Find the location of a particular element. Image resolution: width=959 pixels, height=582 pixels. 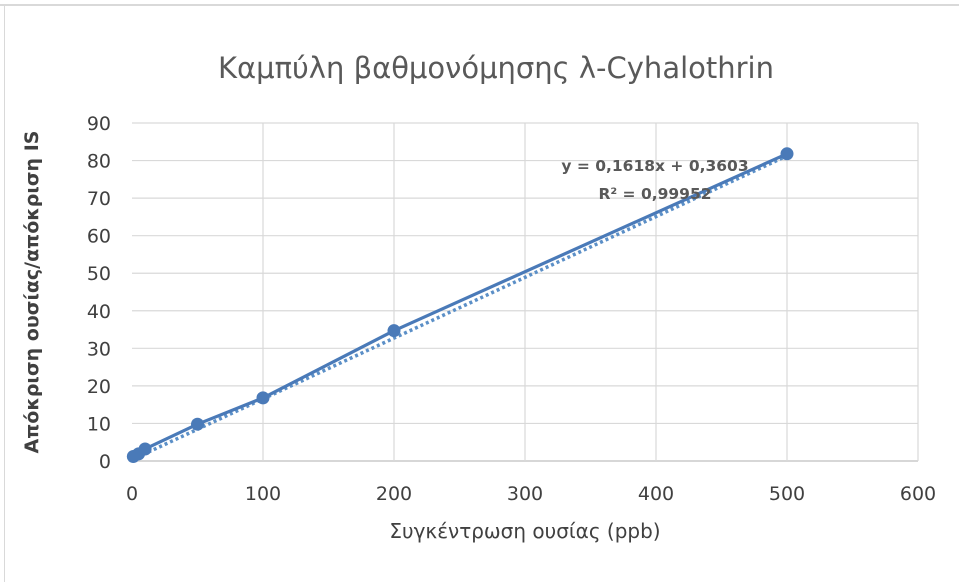

x-tick-label: 500 is located at coordinates (787, 494).